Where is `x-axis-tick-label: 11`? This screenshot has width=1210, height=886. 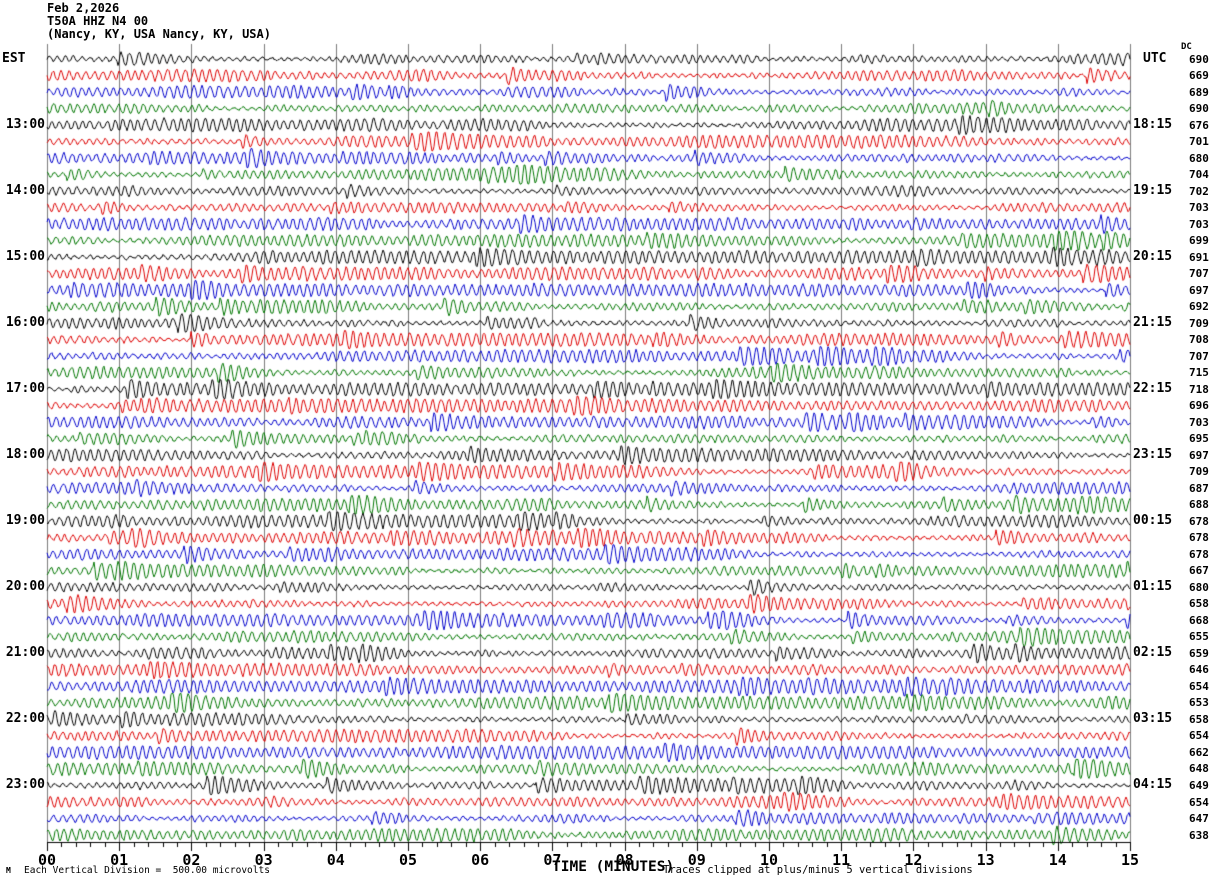
x-axis-tick-label: 11 is located at coordinates (841, 860).